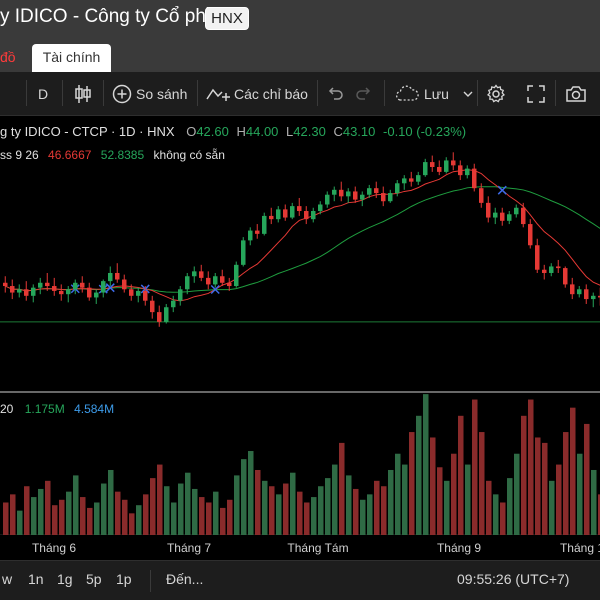 Image resolution: width=600 pixels, height=600 pixels. I want to click on bottom-bar: w 1n 1g 5p 1p Đến... 09:55:26 (UTC+7), so click(300, 580).